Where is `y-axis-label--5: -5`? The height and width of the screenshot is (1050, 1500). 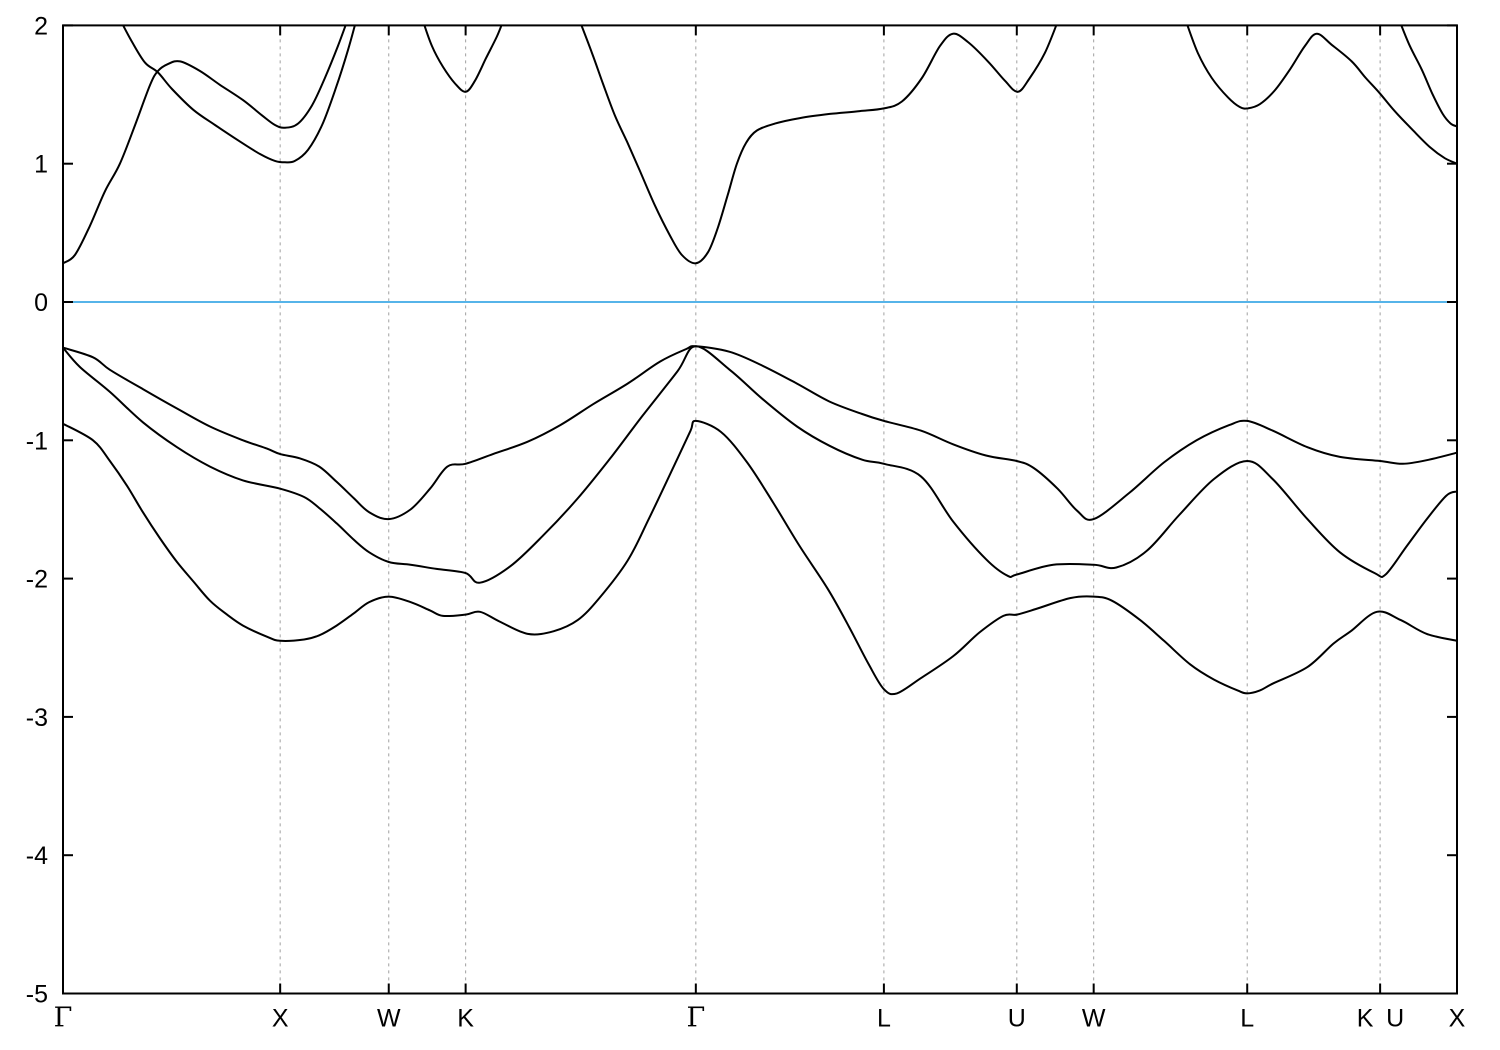
y-axis-label--5: -5 is located at coordinates (37, 995).